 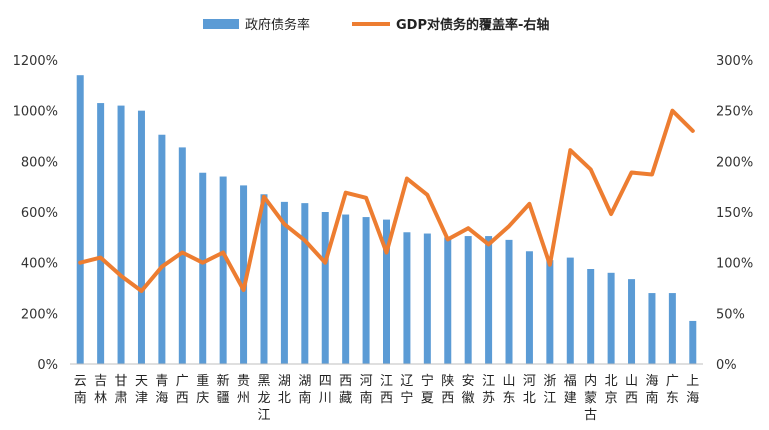 I want to click on right-axis-ticks: 0% 50% 100% 150% 200% 250% 300%, so click(x=734, y=213).